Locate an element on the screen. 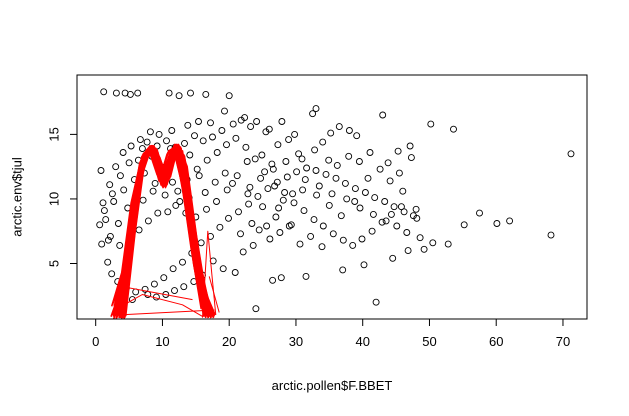  x-tick-label: 50 is located at coordinates (429, 341).